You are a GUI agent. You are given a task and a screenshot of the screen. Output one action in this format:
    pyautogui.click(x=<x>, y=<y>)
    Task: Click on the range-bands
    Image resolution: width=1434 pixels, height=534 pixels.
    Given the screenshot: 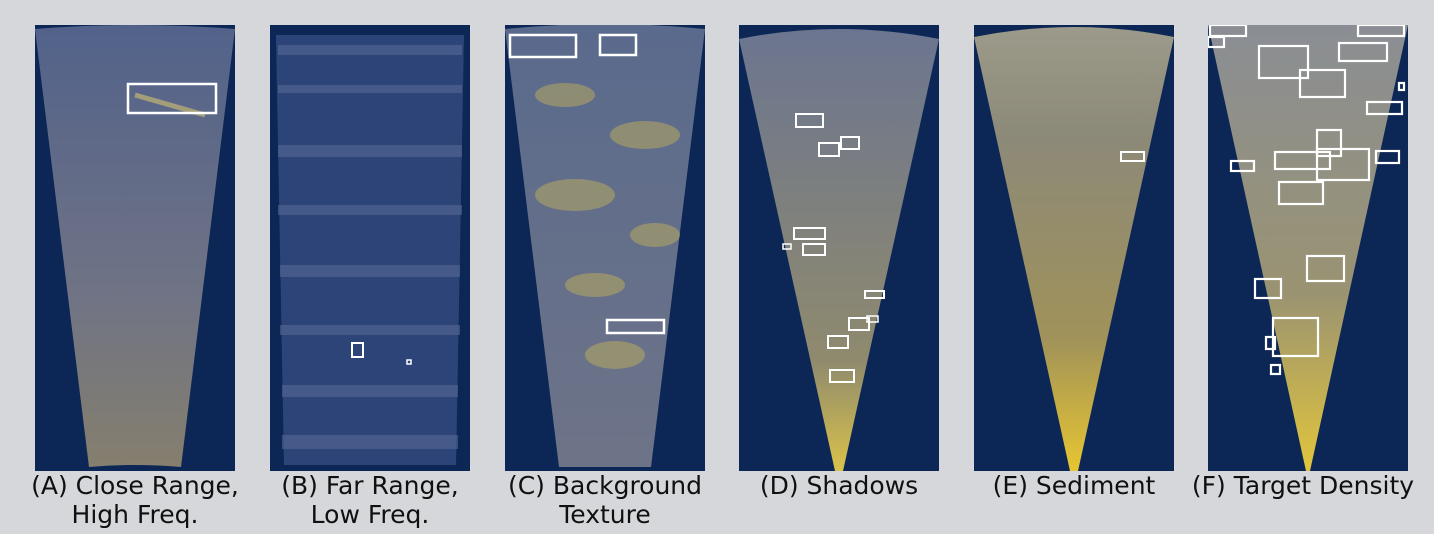 What is the action you would take?
    pyautogui.click(x=370, y=247)
    